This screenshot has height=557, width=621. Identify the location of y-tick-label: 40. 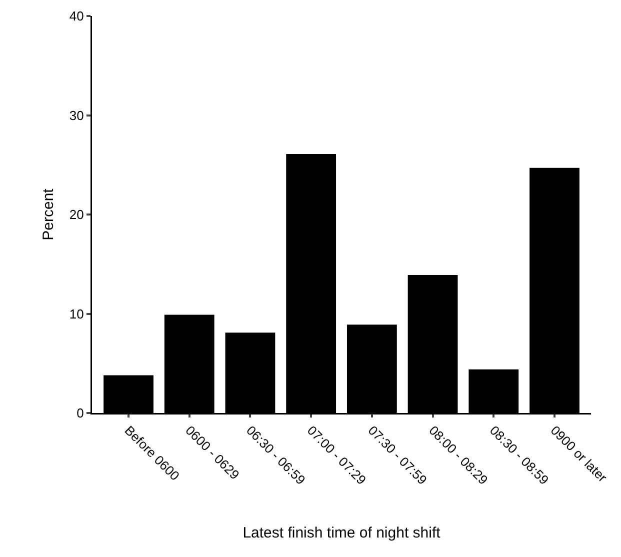
(76, 16).